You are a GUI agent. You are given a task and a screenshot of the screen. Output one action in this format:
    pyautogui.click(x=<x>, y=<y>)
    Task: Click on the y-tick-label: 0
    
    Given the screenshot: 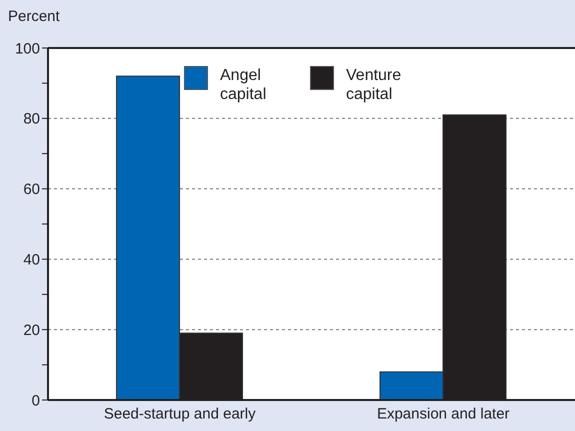 What is the action you would take?
    pyautogui.click(x=36, y=401)
    